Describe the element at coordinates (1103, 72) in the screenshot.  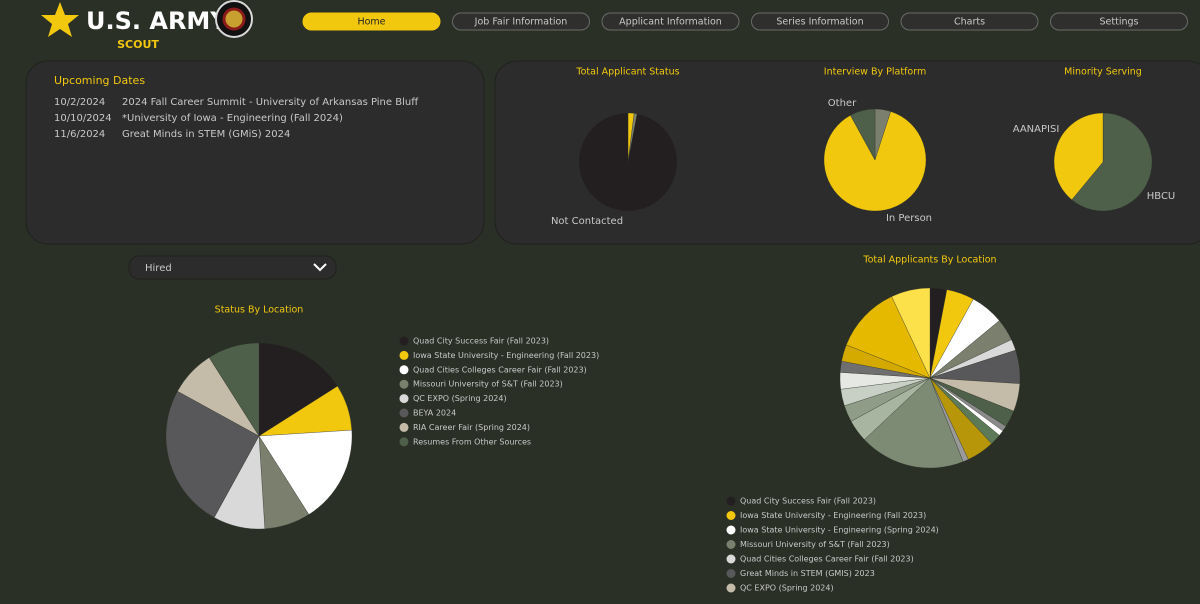
I see `chart-title: Minority Serving` at that location.